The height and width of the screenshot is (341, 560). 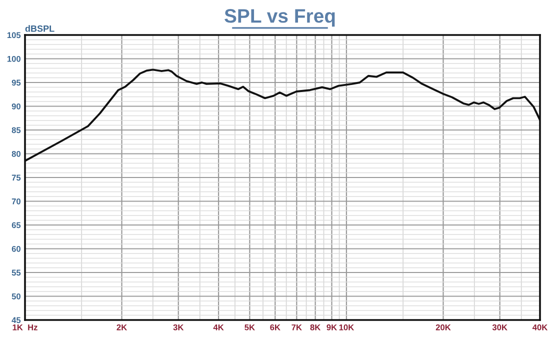 What do you see at coordinates (540, 327) in the screenshot?
I see `x-tick-label: 40K` at bounding box center [540, 327].